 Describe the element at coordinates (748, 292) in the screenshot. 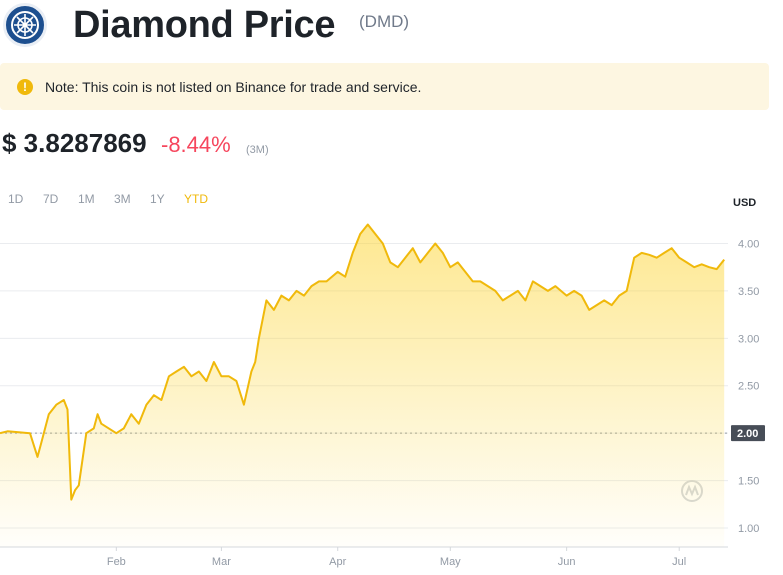

I see `y-tick-label: 3.50` at that location.